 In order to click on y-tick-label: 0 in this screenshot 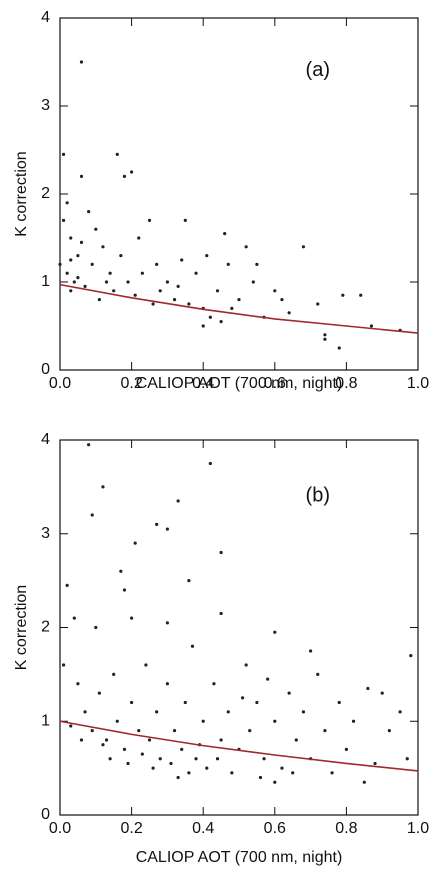, I will do `click(45, 814)`.